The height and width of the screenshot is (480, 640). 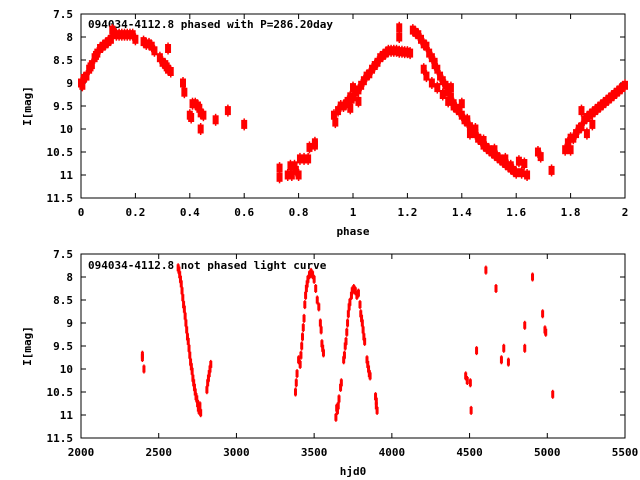 What do you see at coordinates (236, 452) in the screenshot?
I see `x-tick-label: 3000` at bounding box center [236, 452].